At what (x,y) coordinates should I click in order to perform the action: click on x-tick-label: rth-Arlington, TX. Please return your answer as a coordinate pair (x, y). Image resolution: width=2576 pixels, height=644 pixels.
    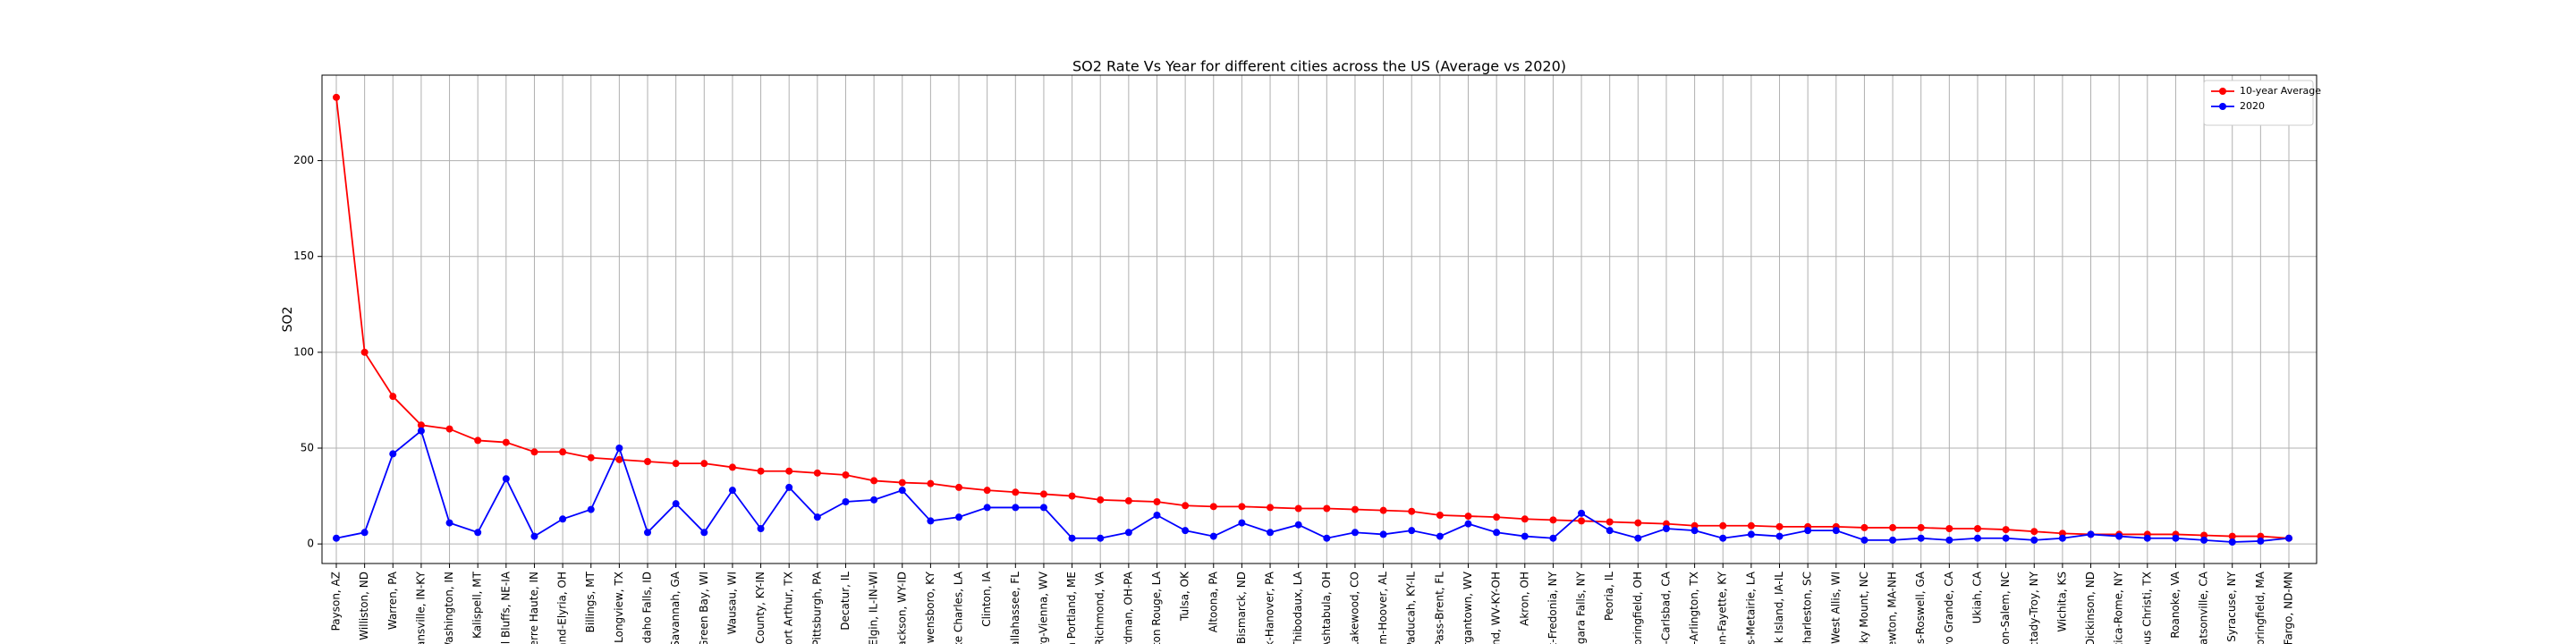
    Looking at the image, I should click on (1694, 608).